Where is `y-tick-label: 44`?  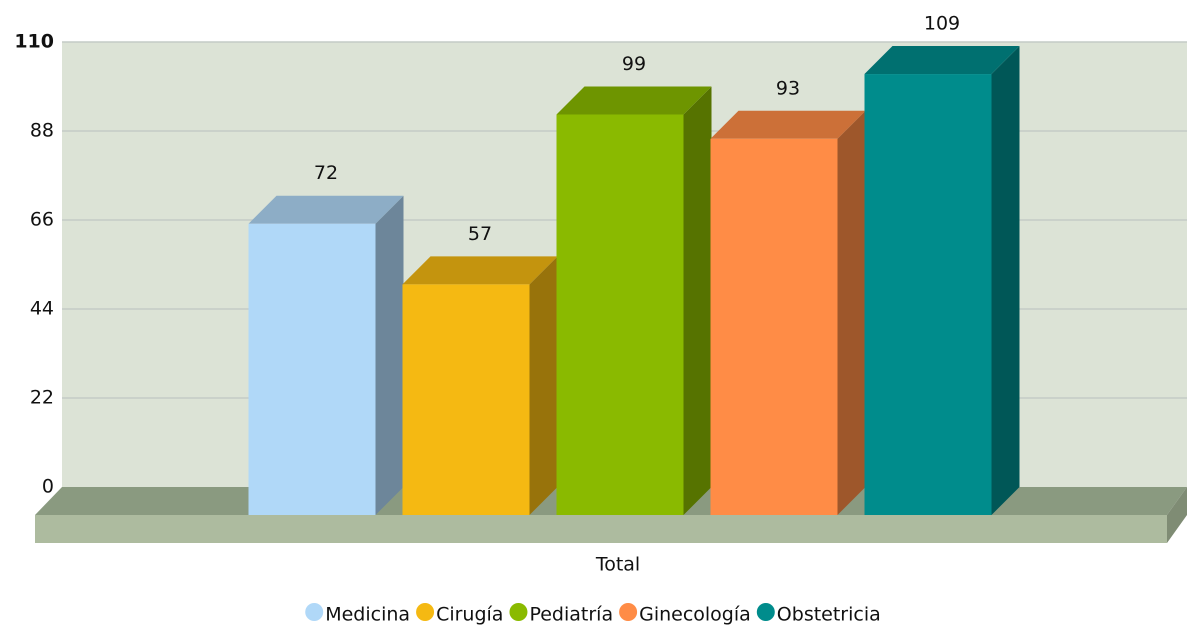 y-tick-label: 44 is located at coordinates (42, 309).